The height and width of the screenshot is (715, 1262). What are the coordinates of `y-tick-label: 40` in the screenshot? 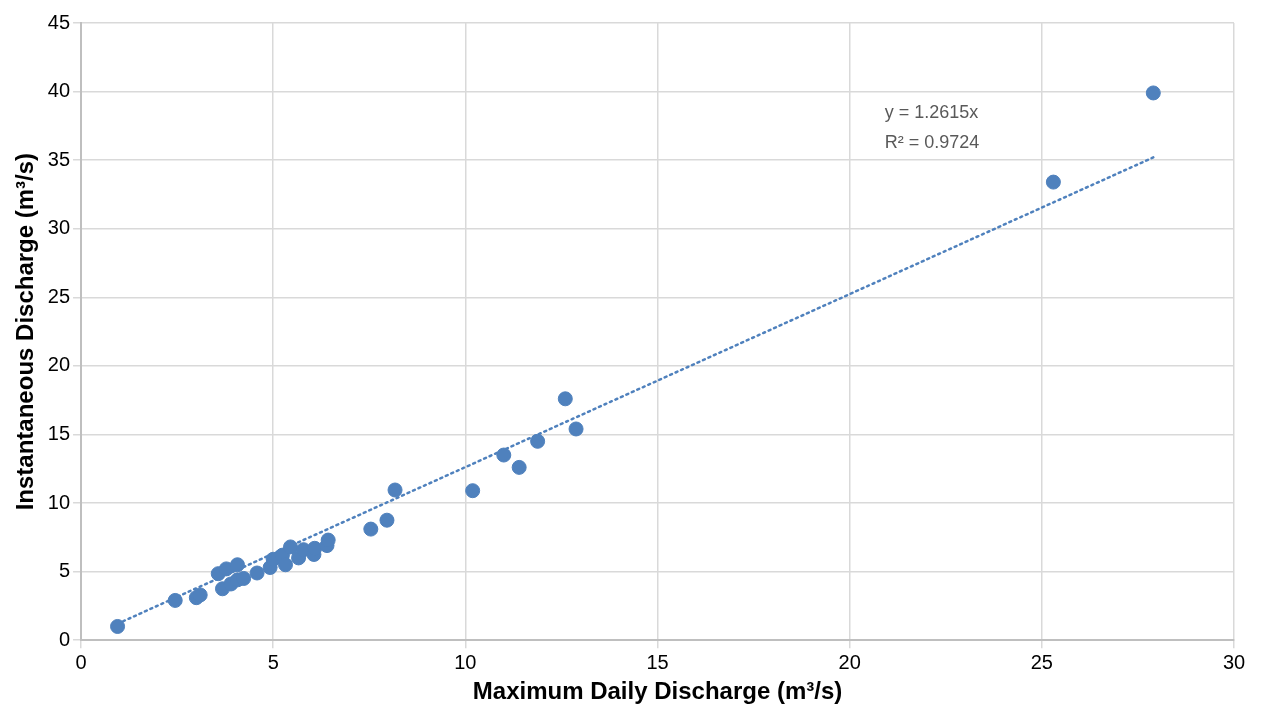 It's located at (59, 90).